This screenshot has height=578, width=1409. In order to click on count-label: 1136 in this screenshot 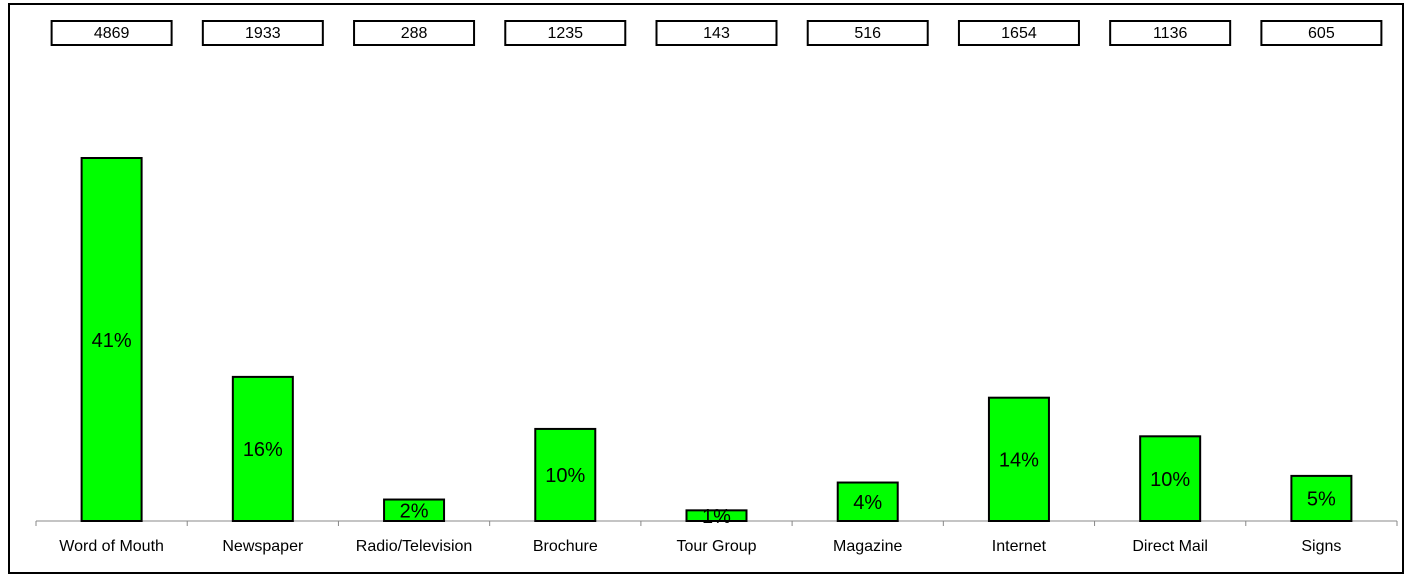, I will do `click(1170, 33)`.